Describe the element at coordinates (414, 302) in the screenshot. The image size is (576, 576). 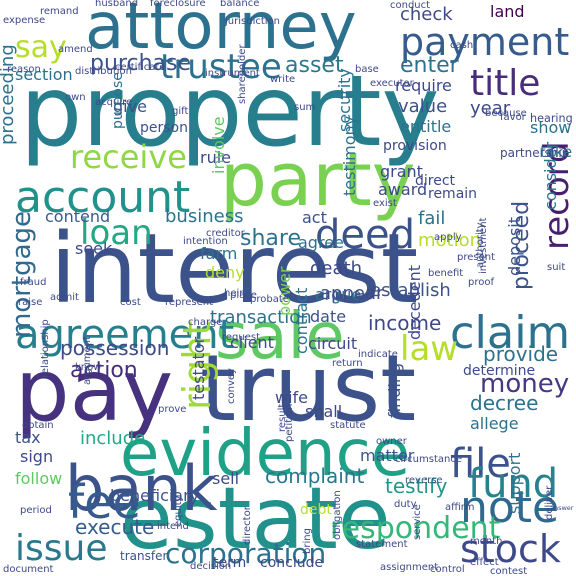
I see `cloud-word: decedent` at that location.